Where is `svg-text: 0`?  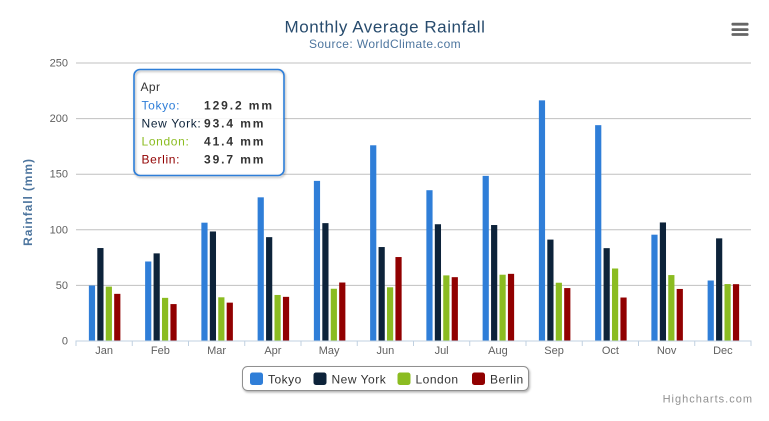 svg-text: 0 is located at coordinates (65, 342).